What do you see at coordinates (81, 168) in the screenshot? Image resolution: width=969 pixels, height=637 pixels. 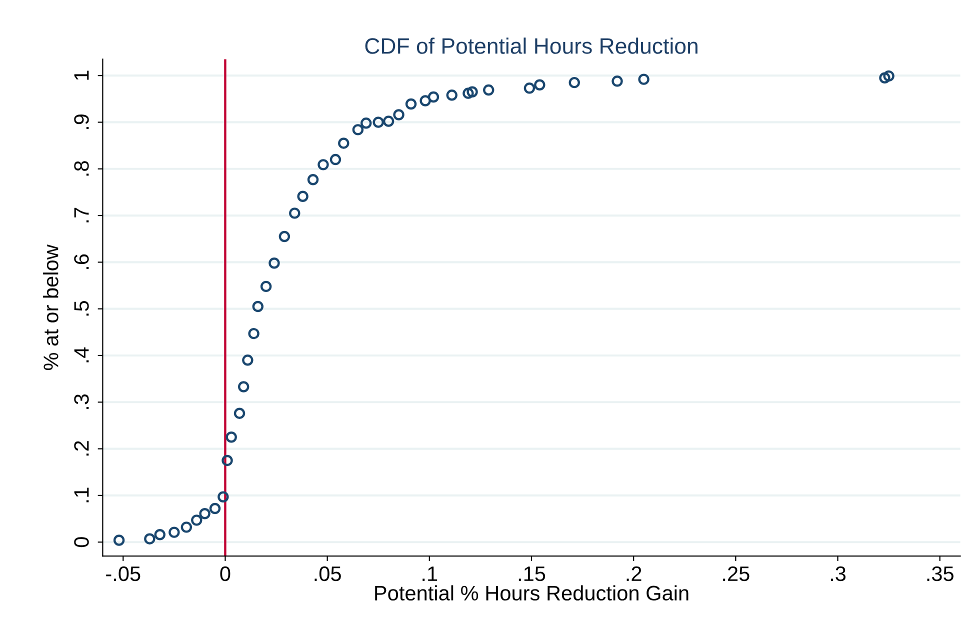 I see `y-tick-label: .8` at bounding box center [81, 168].